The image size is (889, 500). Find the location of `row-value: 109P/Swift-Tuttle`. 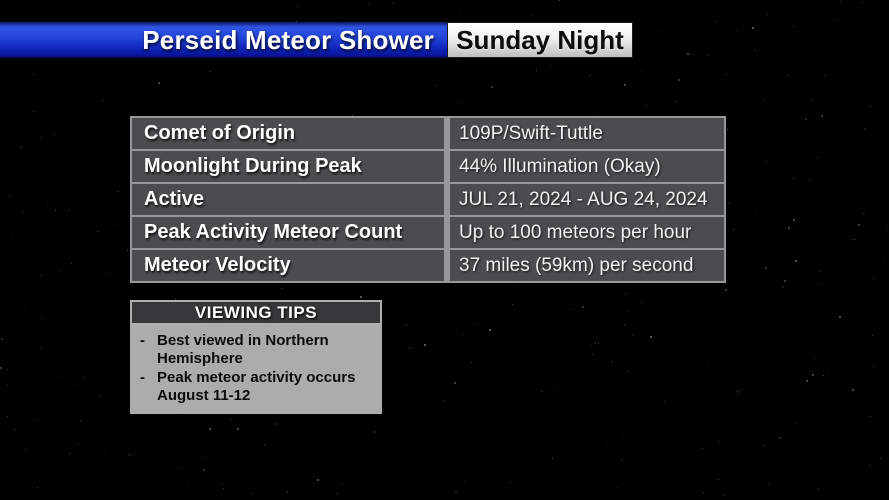

row-value: 109P/Swift-Tuttle is located at coordinates (587, 133).